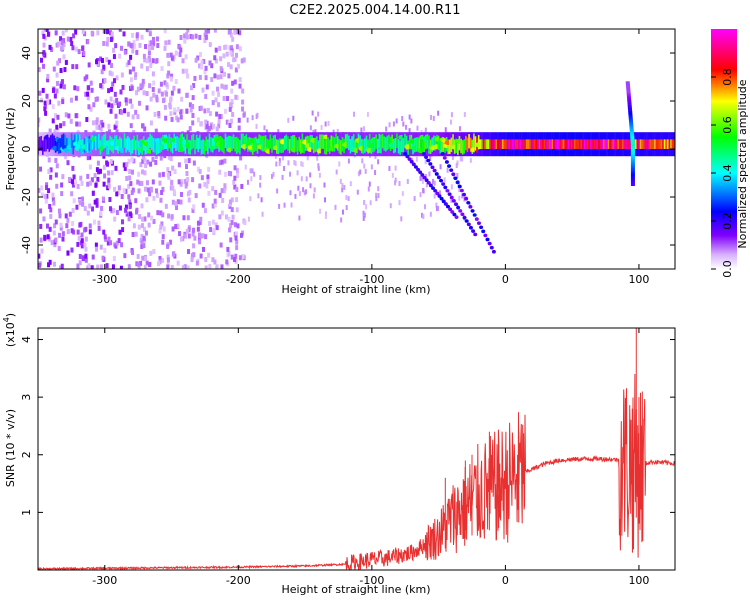  Describe the element at coordinates (10, 448) in the screenshot. I see `snr-ylabel: SNR (10 * v/v)` at that location.